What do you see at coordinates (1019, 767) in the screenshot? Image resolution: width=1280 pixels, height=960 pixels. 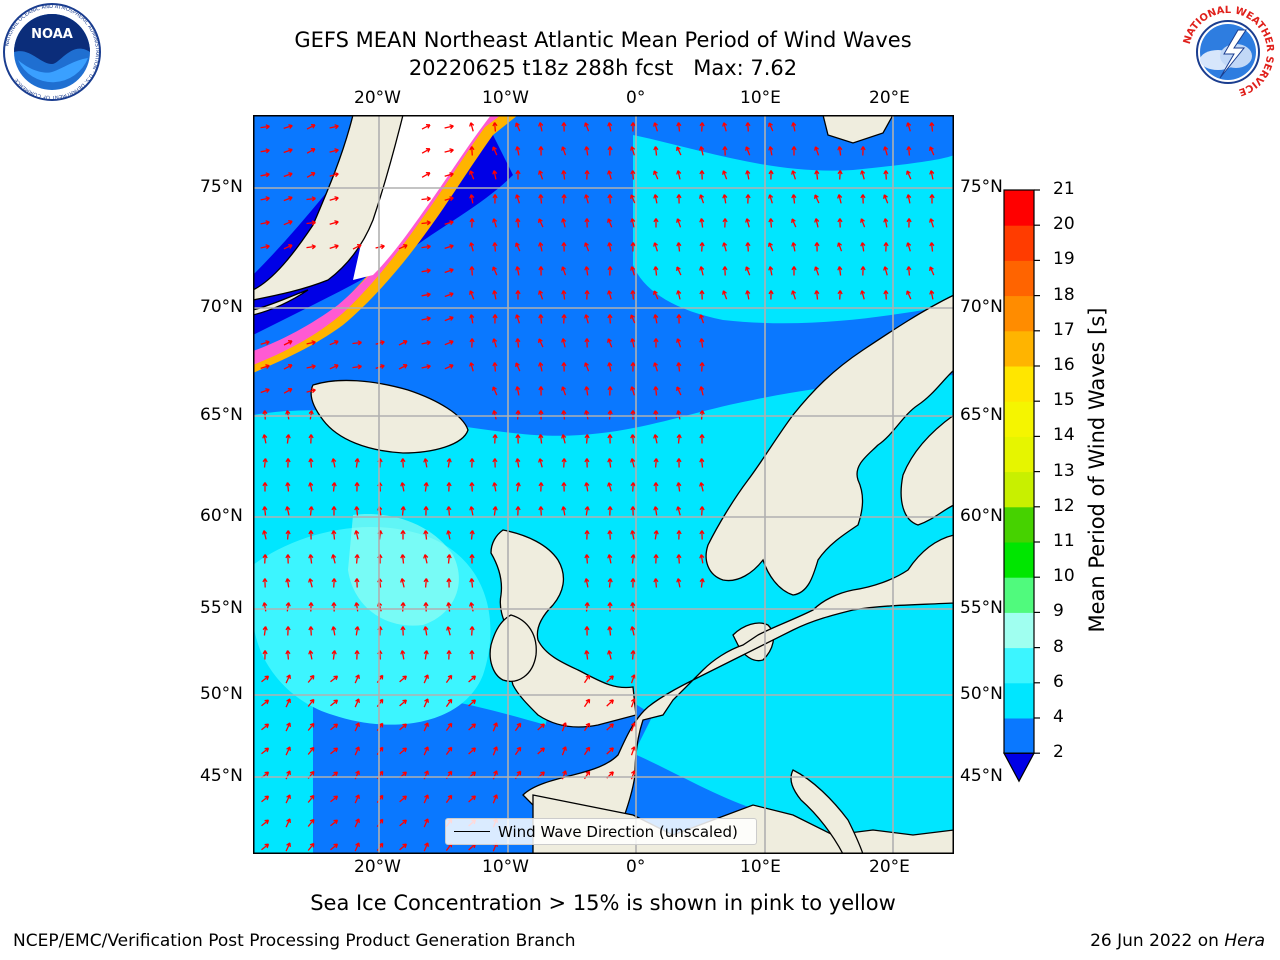 I see `colorbar-extension` at bounding box center [1019, 767].